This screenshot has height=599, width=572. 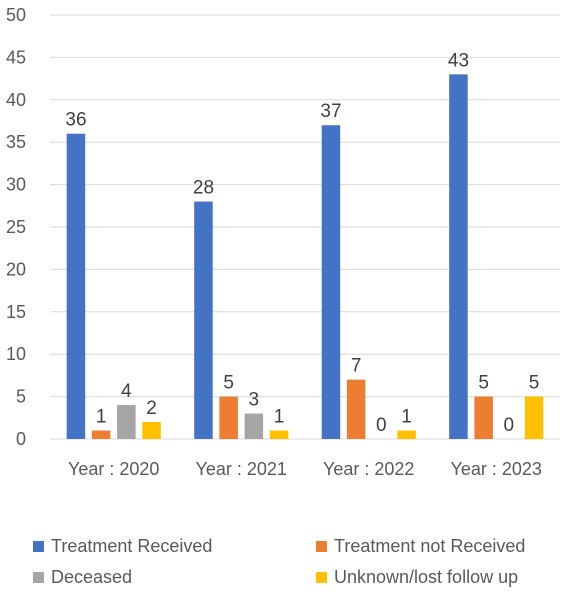 I want to click on data-label: 43, so click(x=458, y=60).